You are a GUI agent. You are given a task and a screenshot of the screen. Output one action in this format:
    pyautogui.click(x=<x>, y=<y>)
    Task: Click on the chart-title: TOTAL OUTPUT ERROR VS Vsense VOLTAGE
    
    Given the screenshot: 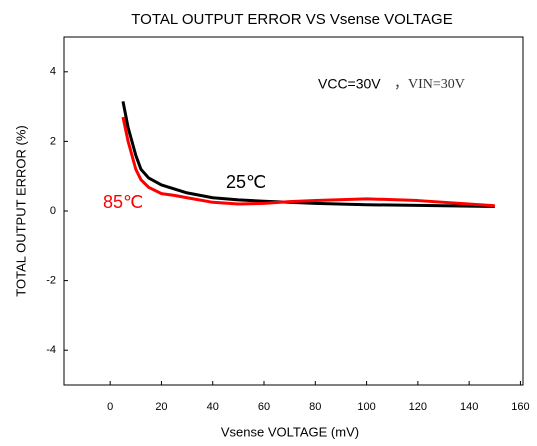 What is the action you would take?
    pyautogui.click(x=291, y=19)
    